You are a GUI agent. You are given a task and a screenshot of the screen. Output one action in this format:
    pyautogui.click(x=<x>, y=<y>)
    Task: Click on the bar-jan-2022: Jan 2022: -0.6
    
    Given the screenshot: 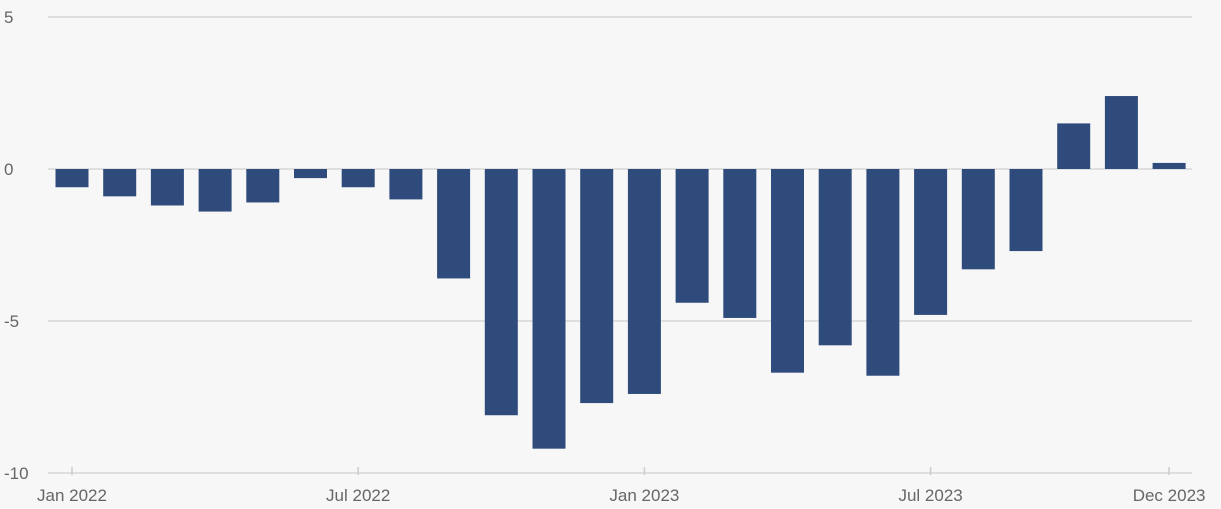 What is the action you would take?
    pyautogui.click(x=72, y=178)
    